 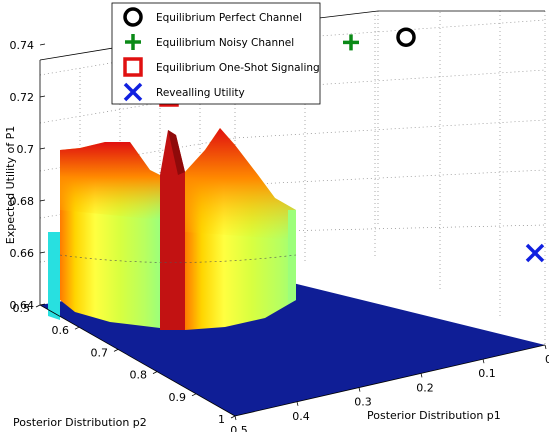 What do you see at coordinates (133, 17) in the screenshot?
I see `legend-marker-circle` at bounding box center [133, 17].